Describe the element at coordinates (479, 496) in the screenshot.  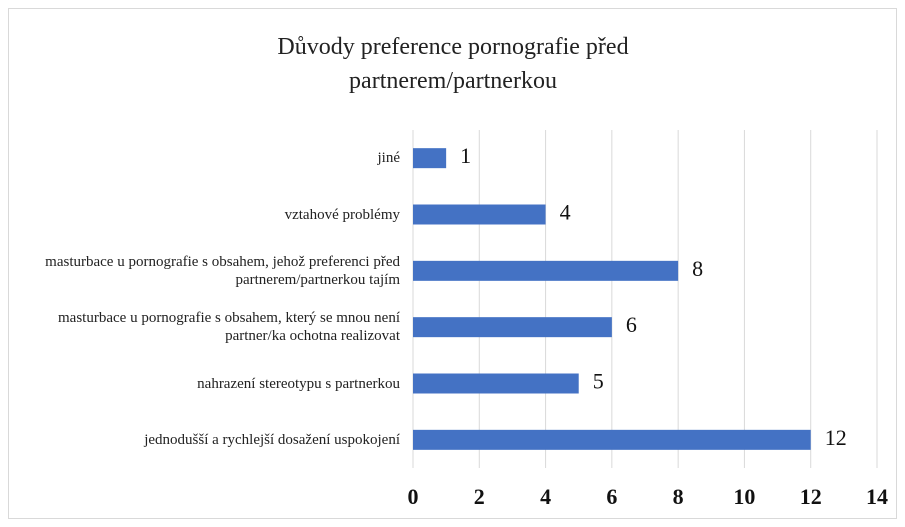
I see `x-tick-label: 2` at that location.